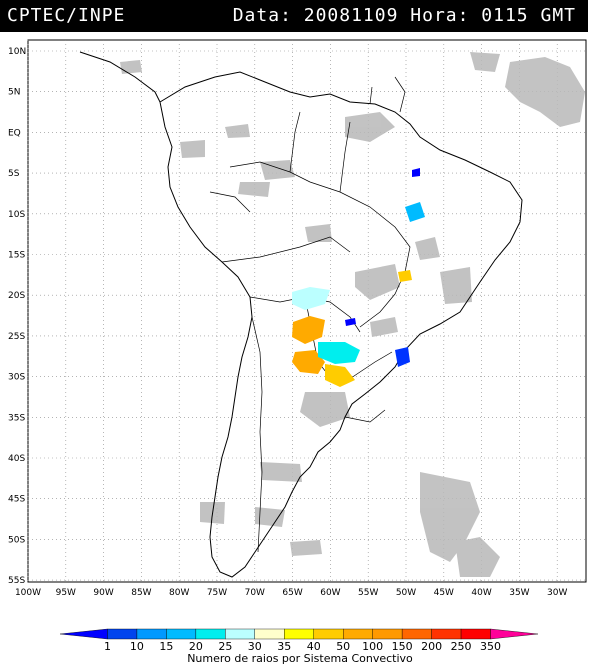 The width and height of the screenshot is (600, 670). Describe the element at coordinates (406, 593) in the screenshot. I see `longitude-label: 50W` at that location.